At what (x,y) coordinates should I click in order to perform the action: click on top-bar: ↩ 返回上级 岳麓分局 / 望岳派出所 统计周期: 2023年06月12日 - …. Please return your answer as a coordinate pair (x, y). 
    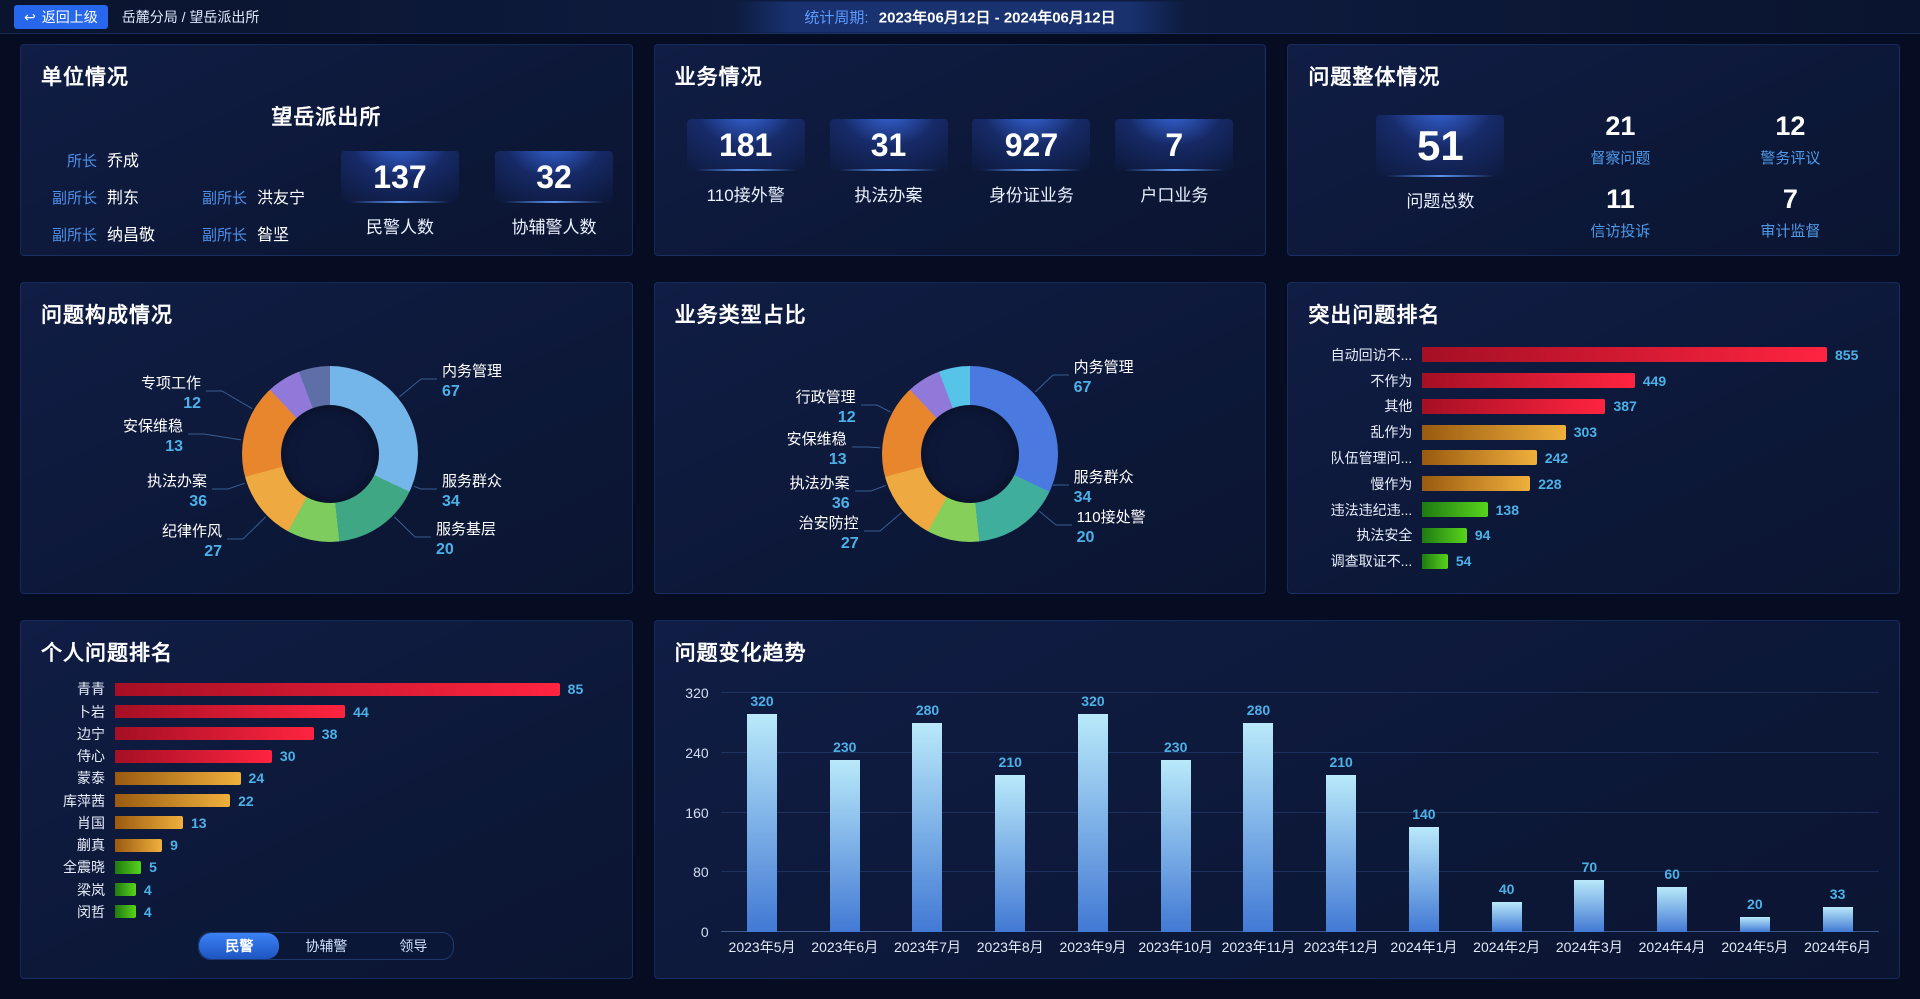
    Looking at the image, I should click on (960, 17).